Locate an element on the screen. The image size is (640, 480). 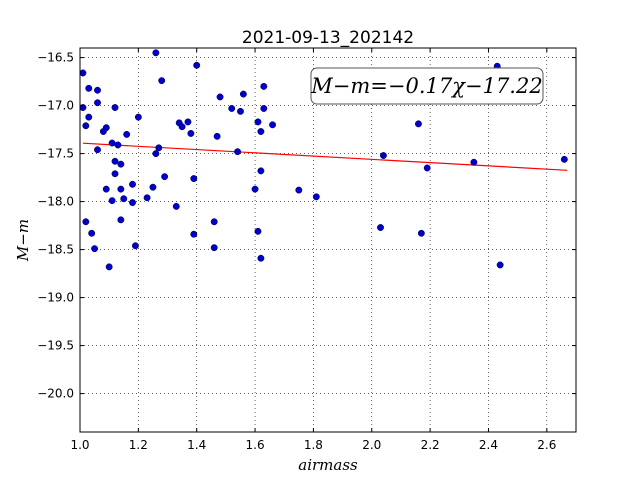
x-tick-label: 1.0 is located at coordinates (79, 445).